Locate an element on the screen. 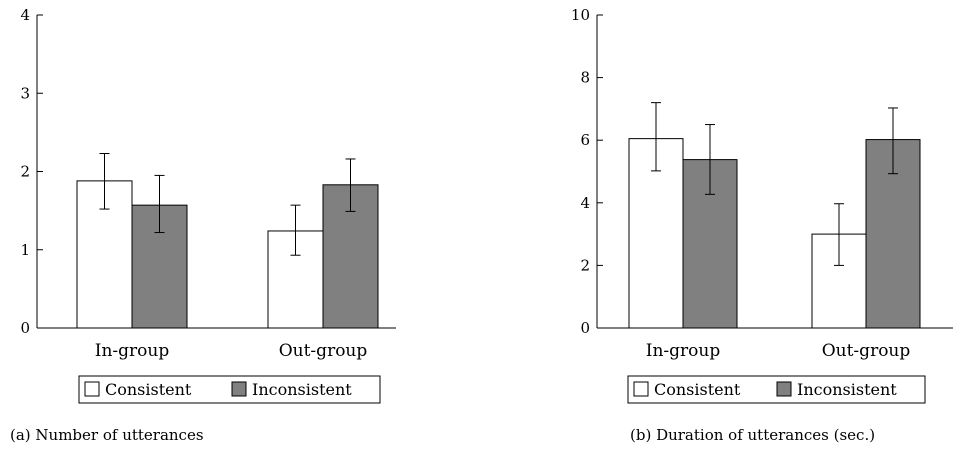 Image resolution: width=953 pixels, height=451 pixels. y-tick-label: 8 is located at coordinates (585, 78).